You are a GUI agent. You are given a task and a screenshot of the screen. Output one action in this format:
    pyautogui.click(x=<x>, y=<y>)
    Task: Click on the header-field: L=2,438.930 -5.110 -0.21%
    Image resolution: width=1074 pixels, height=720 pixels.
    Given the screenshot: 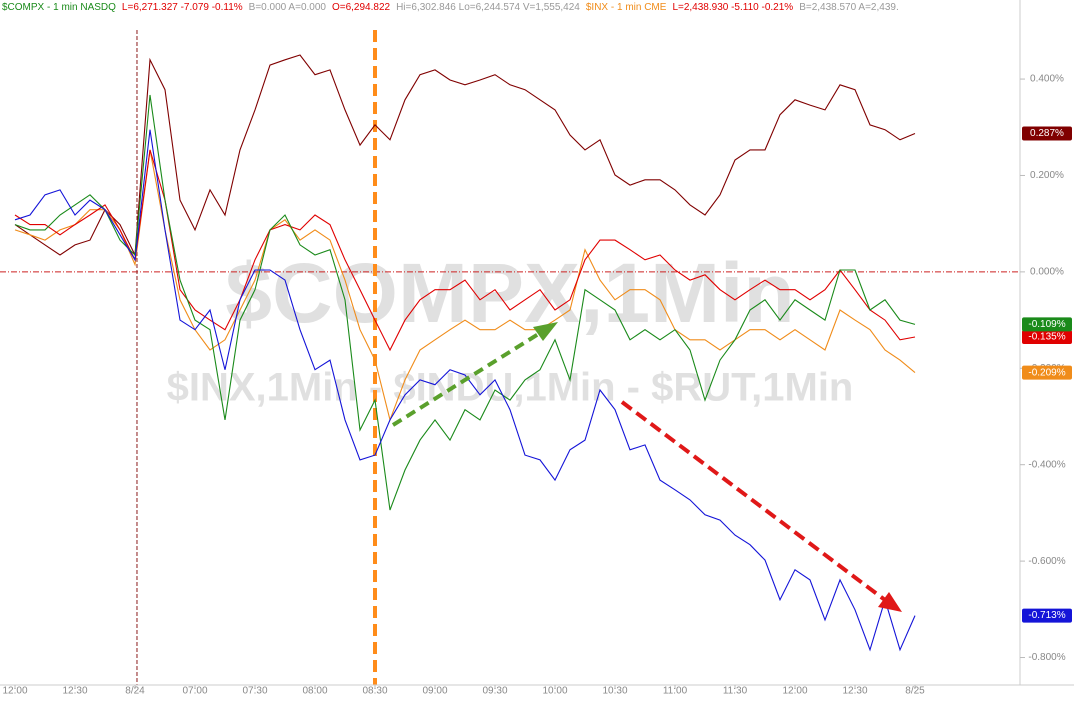 What is the action you would take?
    pyautogui.click(x=733, y=7)
    